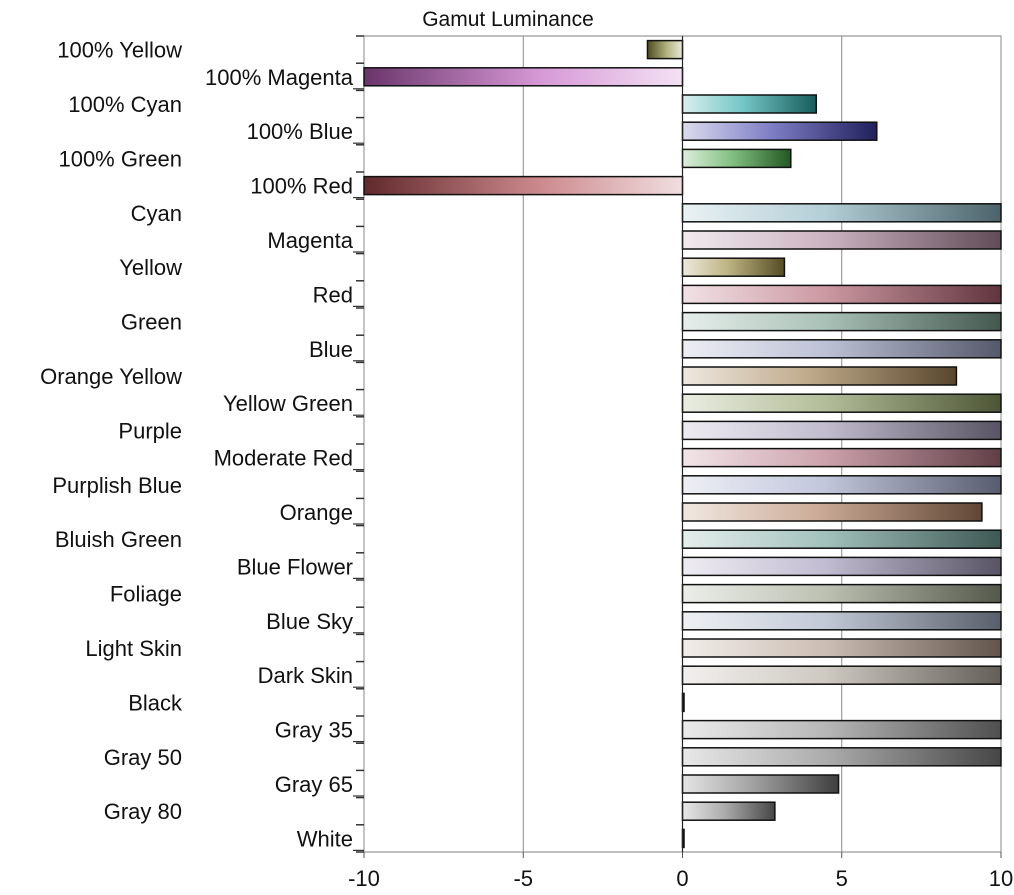  I want to click on category-label: Orange Yellow, so click(111, 376).